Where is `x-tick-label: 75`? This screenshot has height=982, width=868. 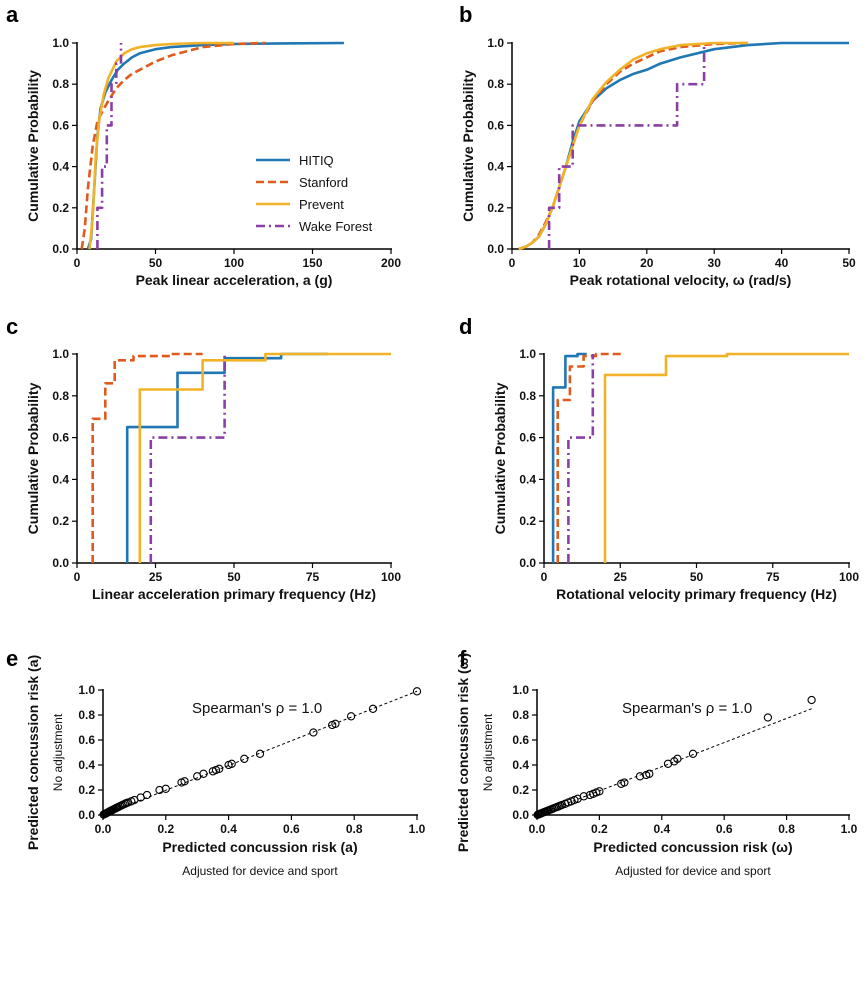 x-tick-label: 75 is located at coordinates (773, 577).